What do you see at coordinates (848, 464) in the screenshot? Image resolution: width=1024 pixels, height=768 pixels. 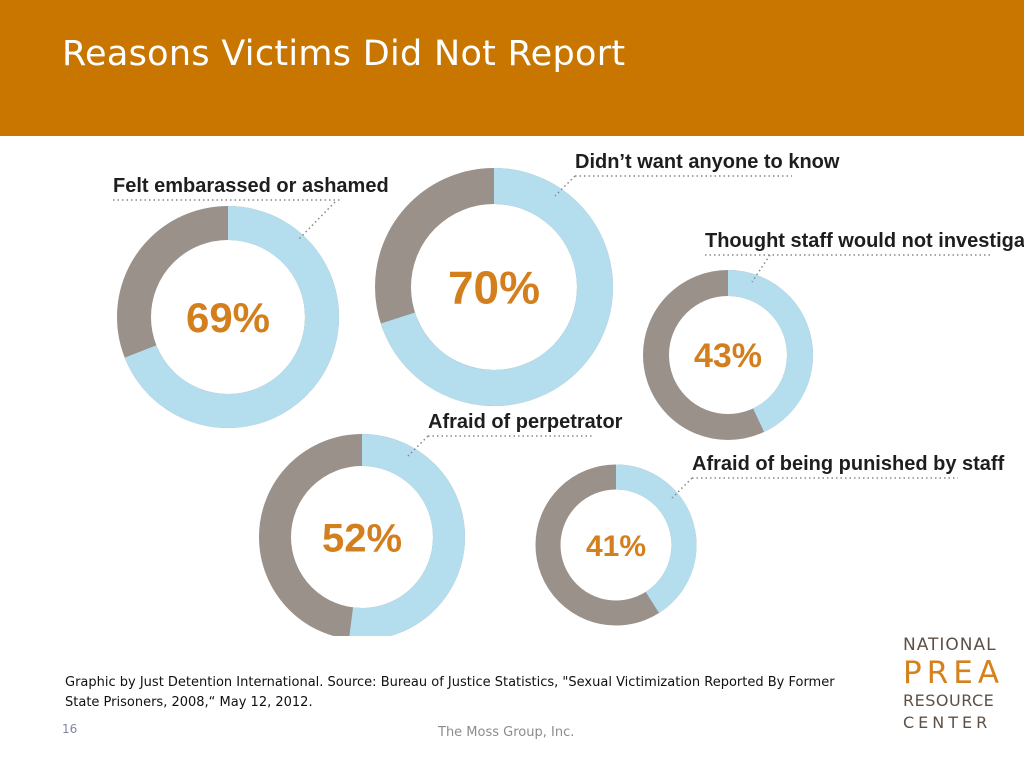 I see `donut-category-label: Afraid of being punished by staff` at bounding box center [848, 464].